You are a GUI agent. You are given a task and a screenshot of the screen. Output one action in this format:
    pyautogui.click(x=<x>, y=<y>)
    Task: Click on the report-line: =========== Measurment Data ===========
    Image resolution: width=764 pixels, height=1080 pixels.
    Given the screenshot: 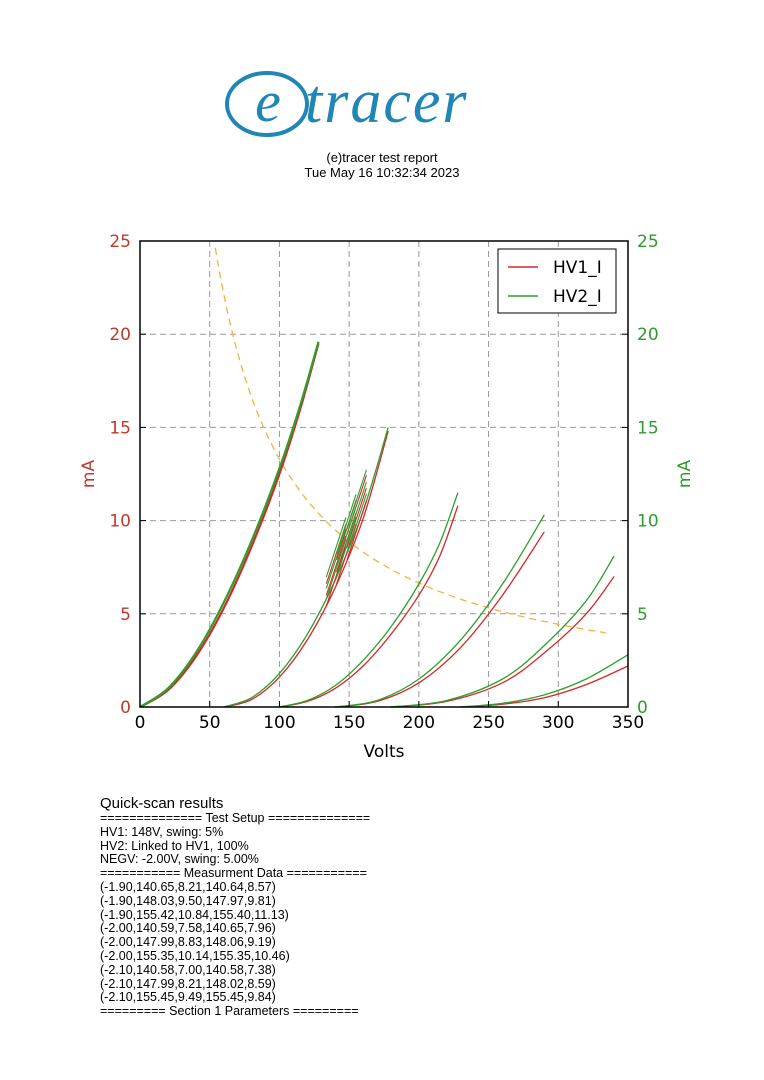 What is the action you would take?
    pyautogui.click(x=233, y=873)
    